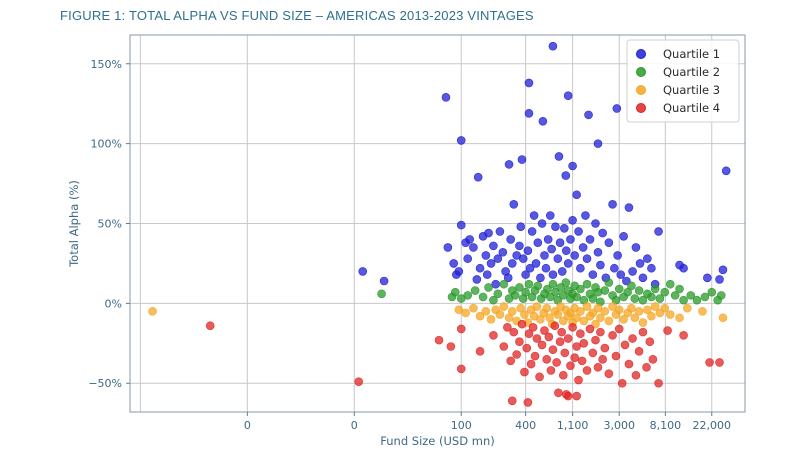  What do you see at coordinates (106, 64) in the screenshot?
I see `y-tick-label: 150%` at bounding box center [106, 64].